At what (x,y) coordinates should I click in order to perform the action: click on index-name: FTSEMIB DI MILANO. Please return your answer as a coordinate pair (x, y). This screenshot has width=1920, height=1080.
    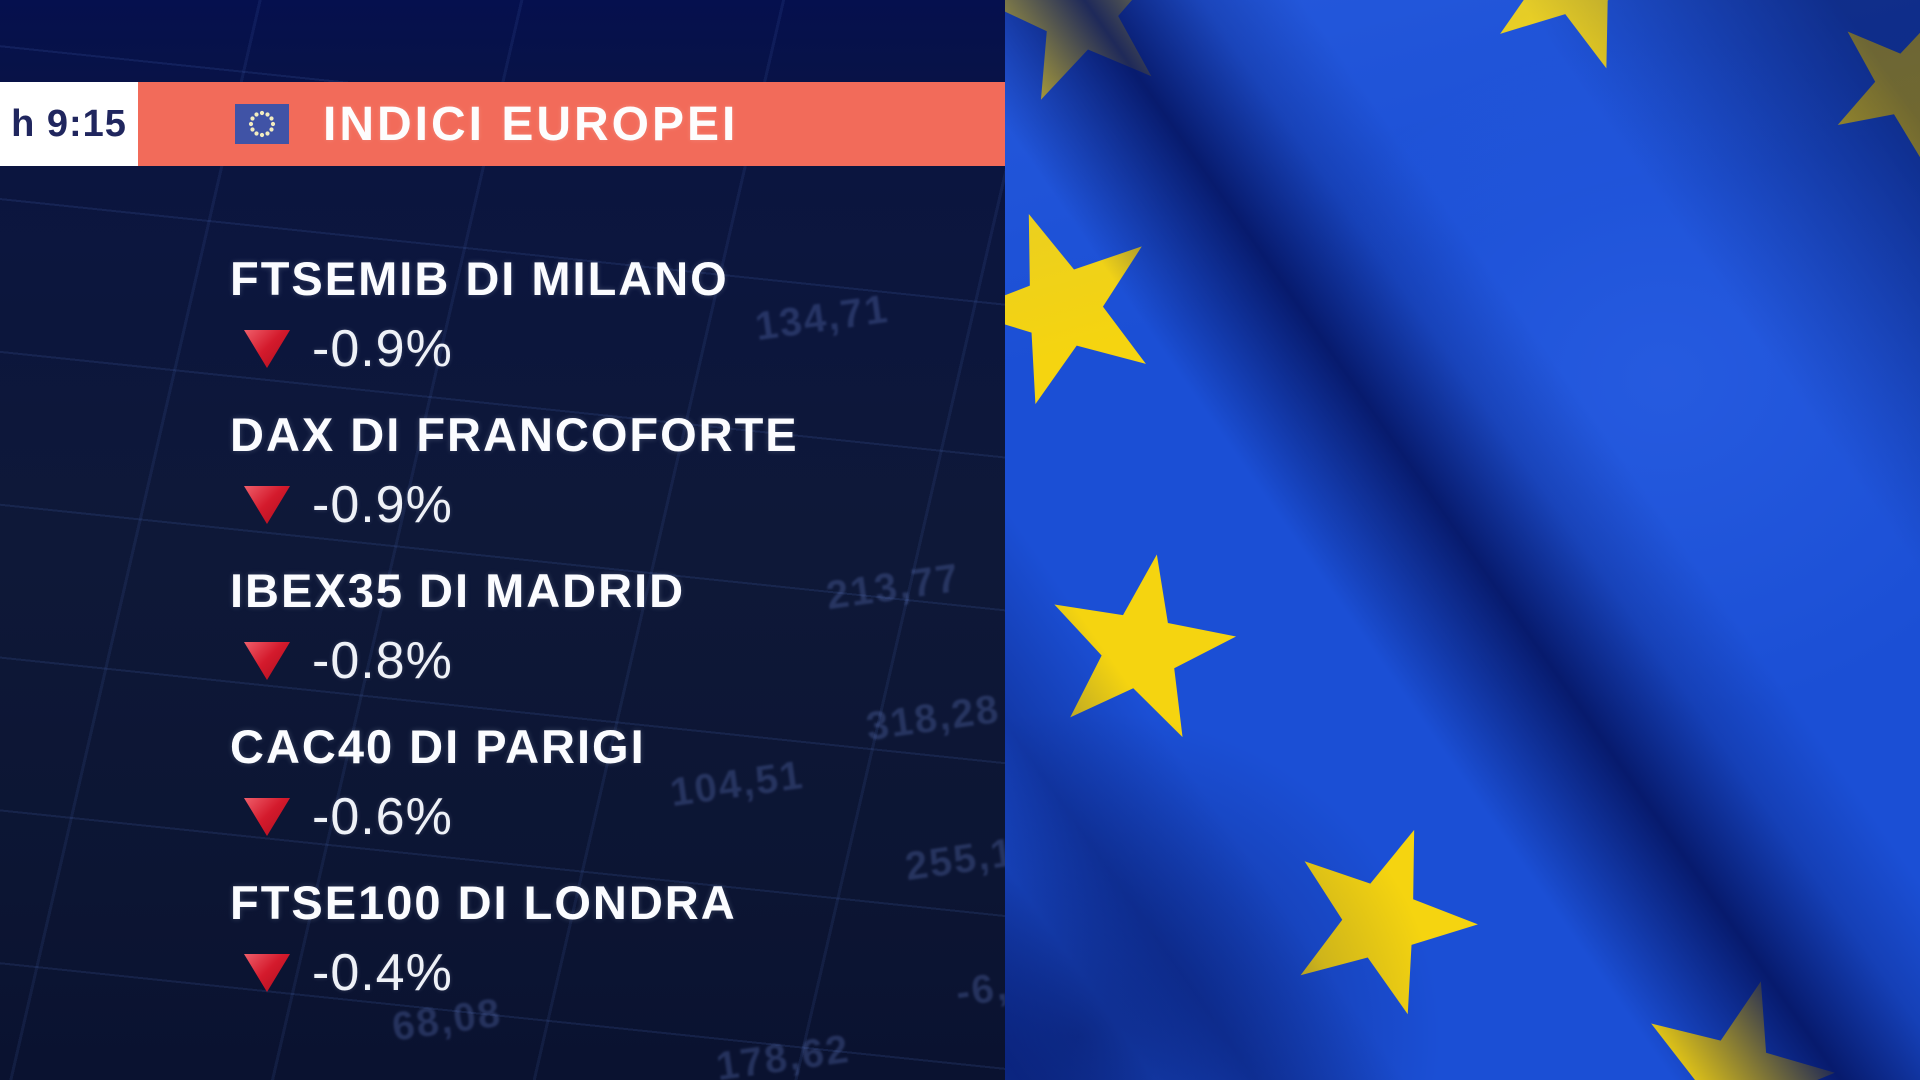
    Looking at the image, I should click on (479, 278).